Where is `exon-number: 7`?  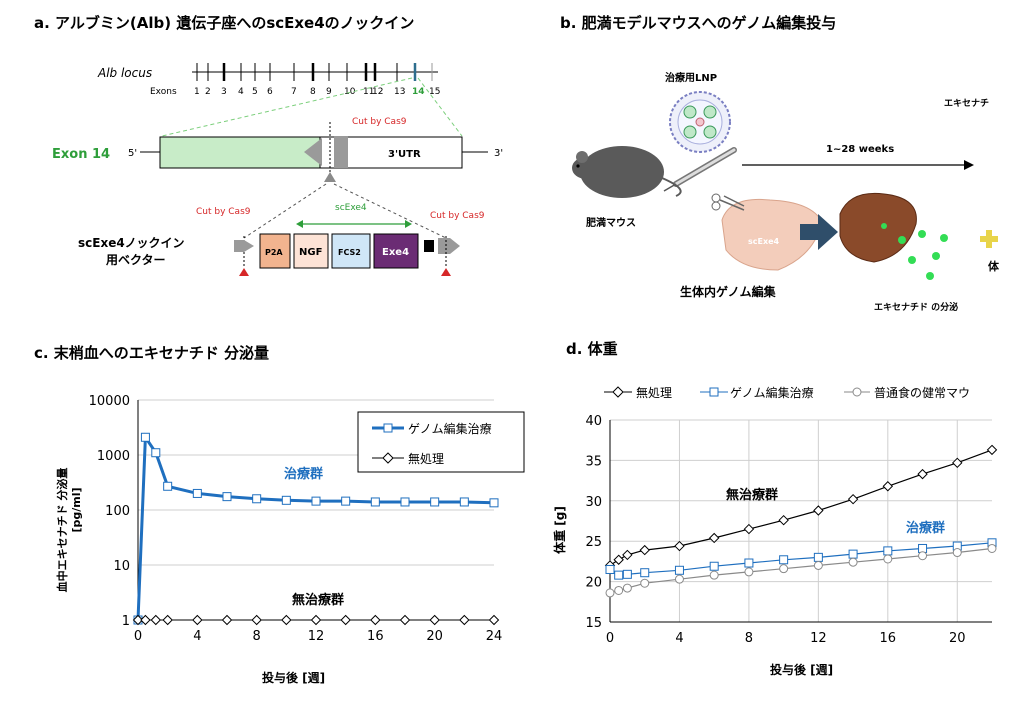 exon-number: 7 is located at coordinates (294, 92).